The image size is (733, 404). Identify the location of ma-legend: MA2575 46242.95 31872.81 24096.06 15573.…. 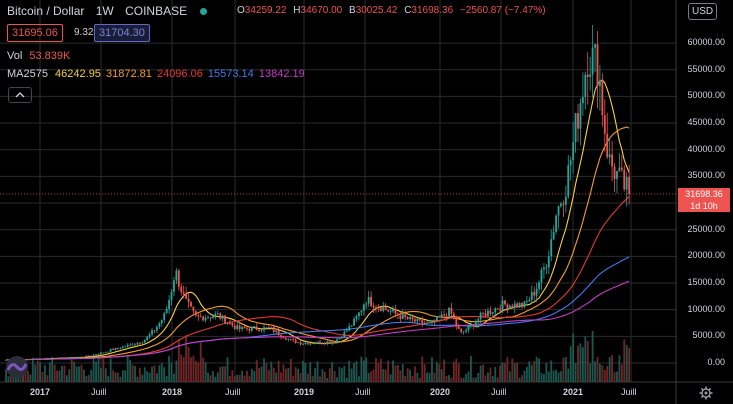
(156, 74).